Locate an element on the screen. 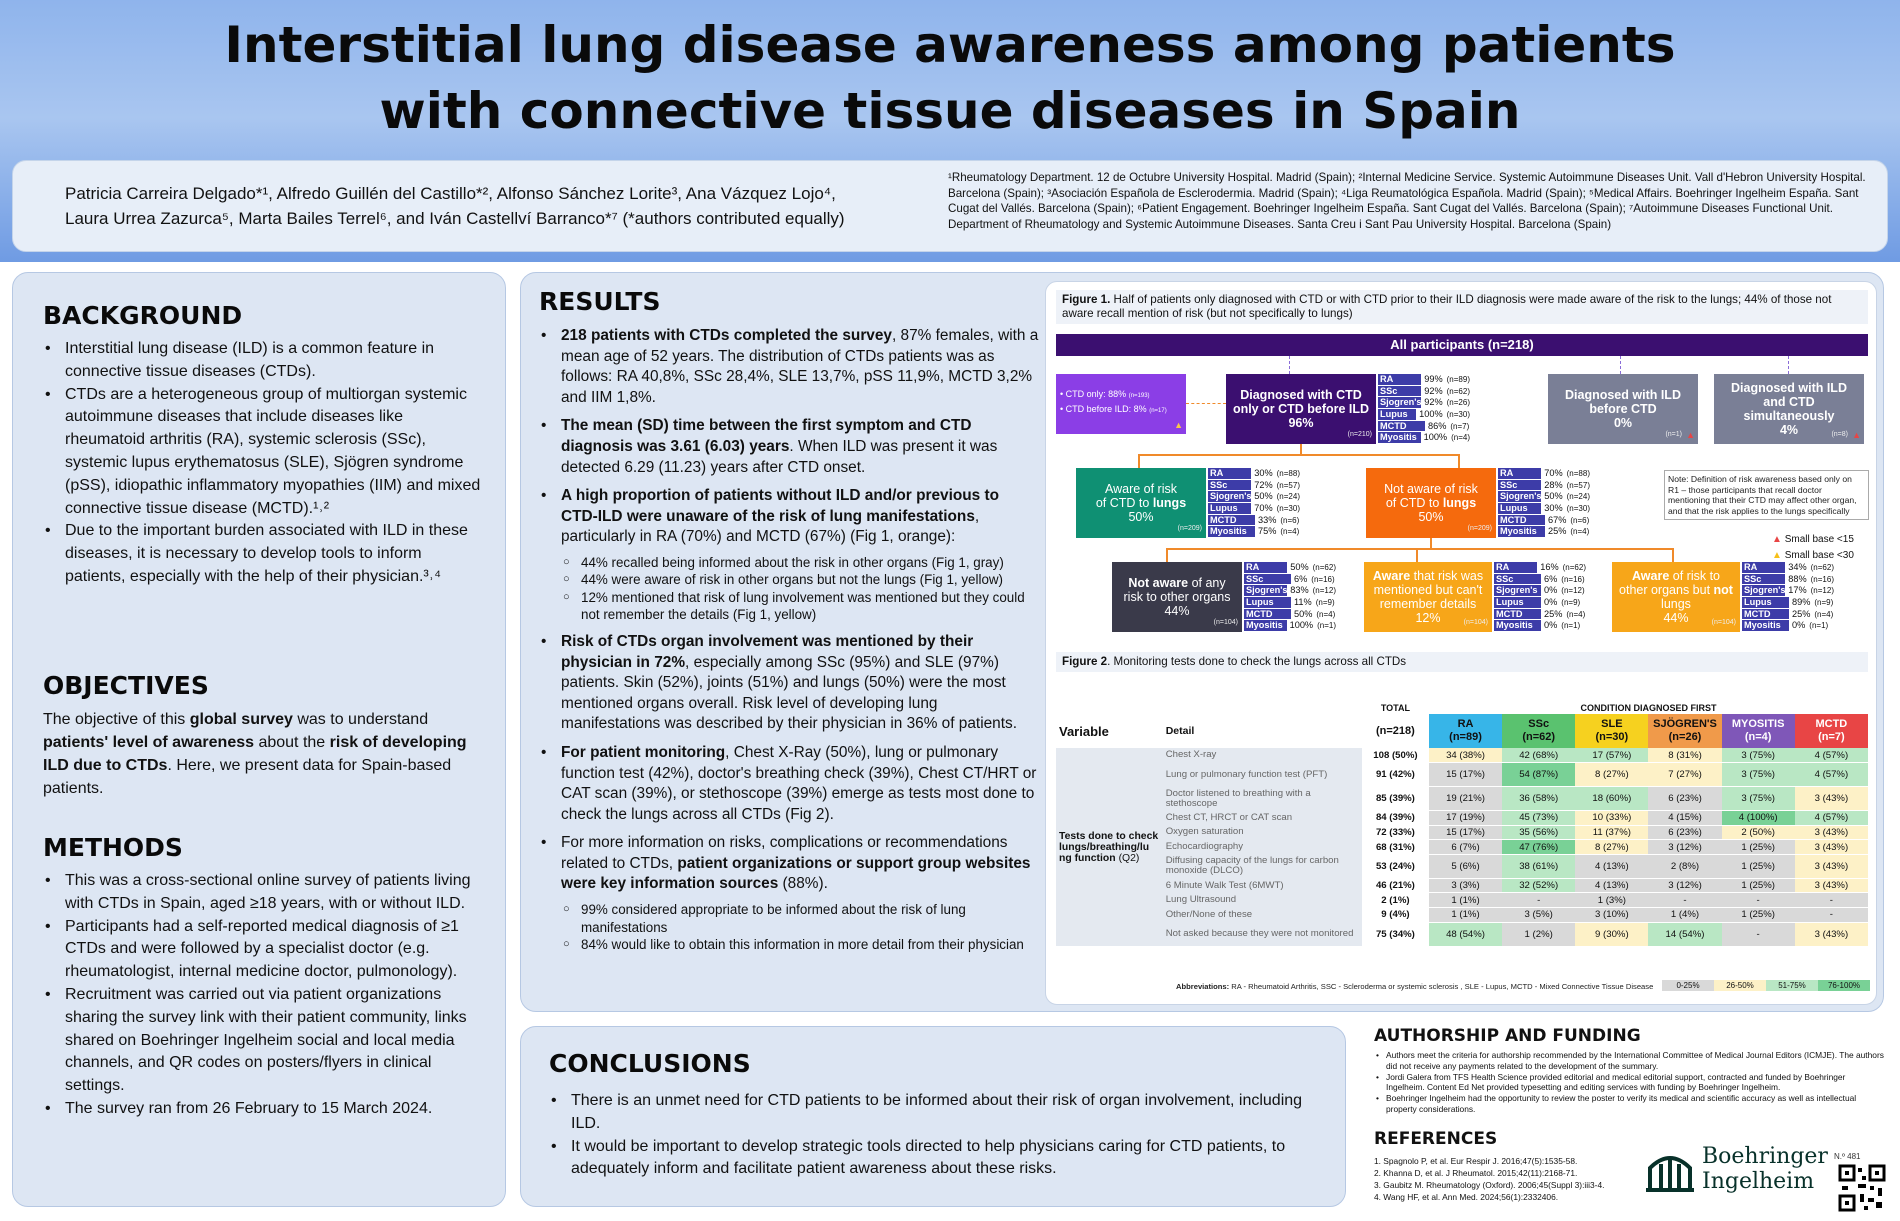  logo-line-2: Ingelheim is located at coordinates (1758, 1181).